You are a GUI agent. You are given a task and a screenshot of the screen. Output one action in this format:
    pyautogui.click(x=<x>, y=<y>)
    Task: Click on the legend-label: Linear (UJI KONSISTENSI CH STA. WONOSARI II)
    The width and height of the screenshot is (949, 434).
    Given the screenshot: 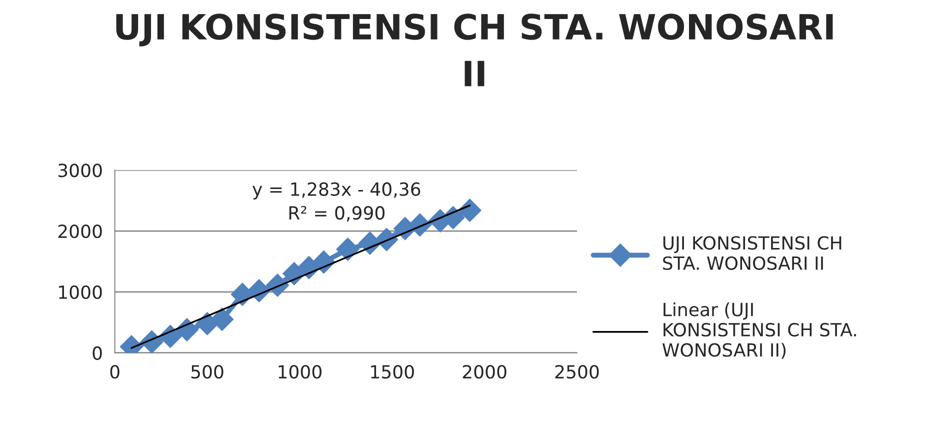 What is the action you would take?
    pyautogui.click(x=759, y=330)
    